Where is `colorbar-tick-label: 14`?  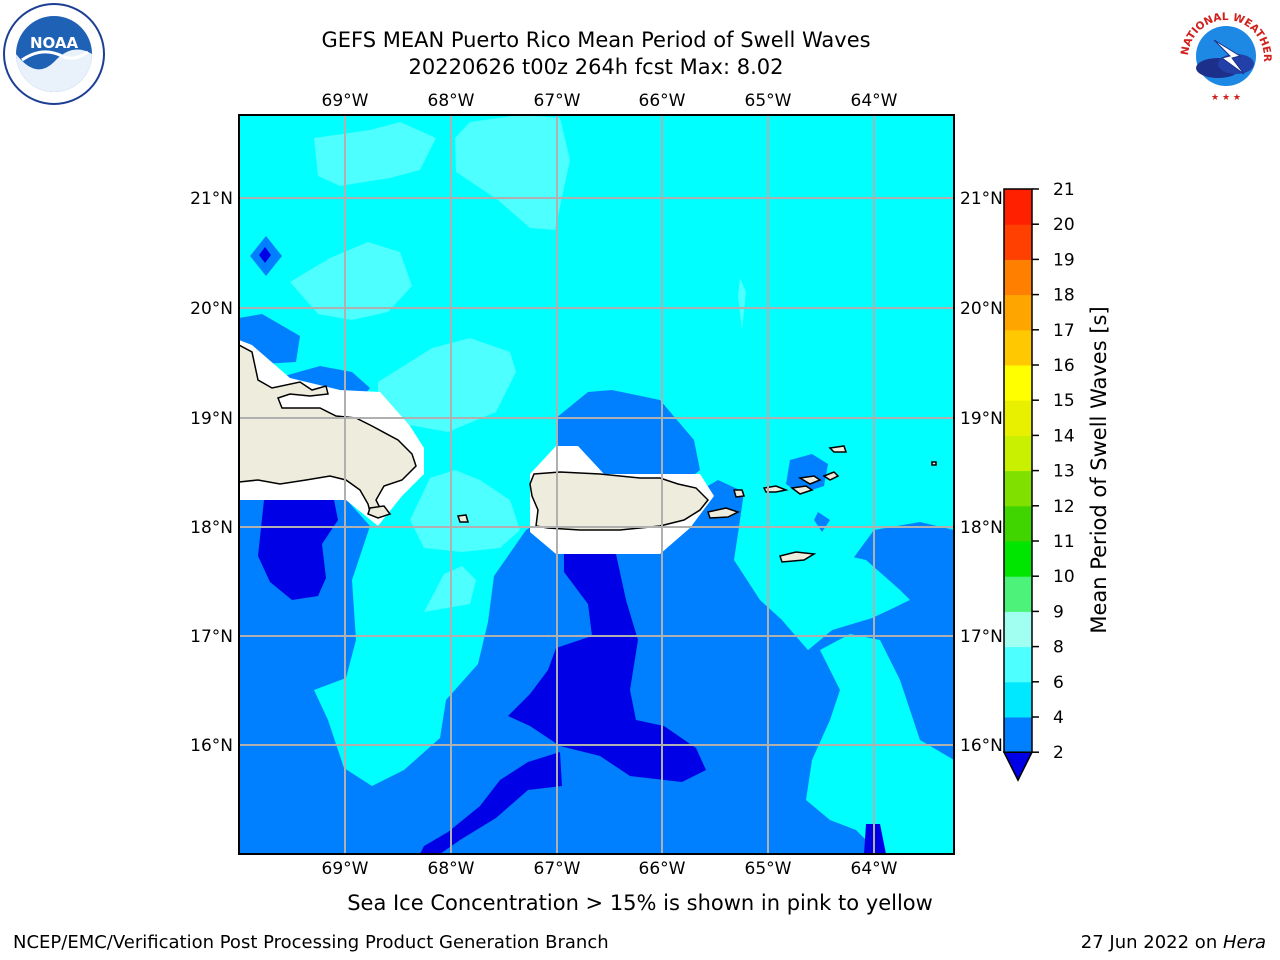
colorbar-tick-label: 14 is located at coordinates (1064, 436).